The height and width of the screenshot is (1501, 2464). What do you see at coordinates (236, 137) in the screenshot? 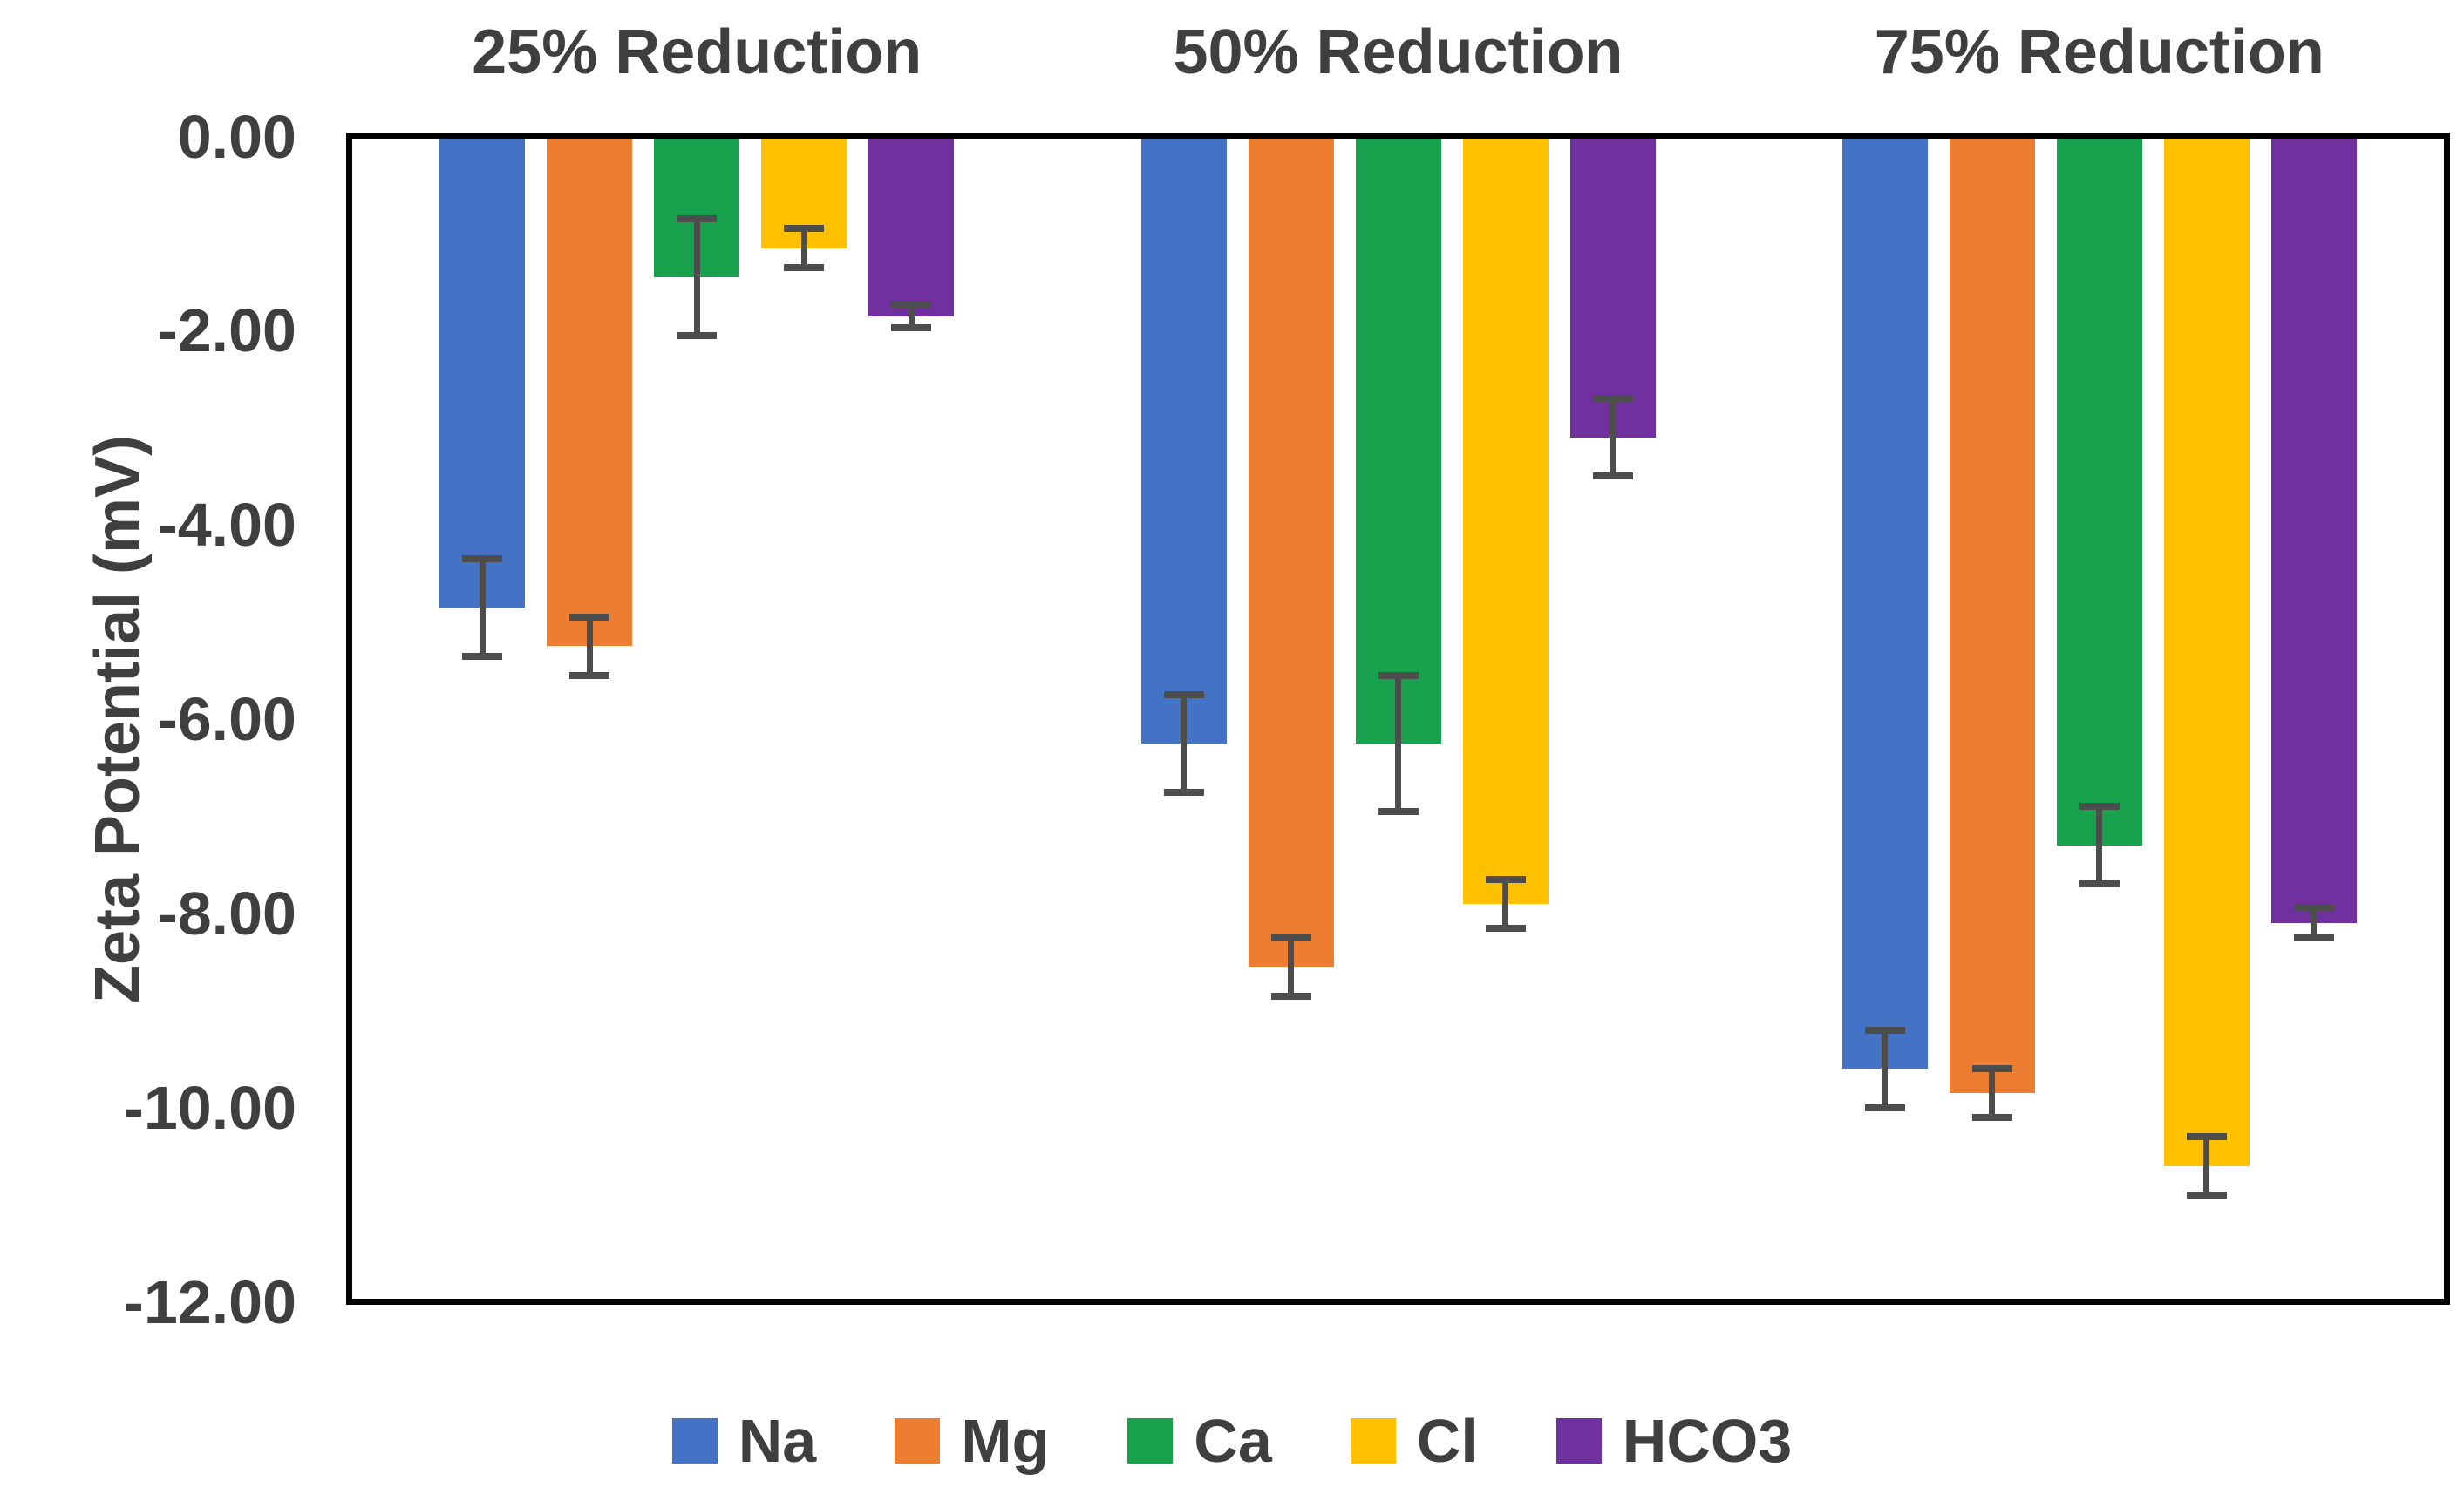
I see `y-tick-label-0.00: 0.00` at bounding box center [236, 137].